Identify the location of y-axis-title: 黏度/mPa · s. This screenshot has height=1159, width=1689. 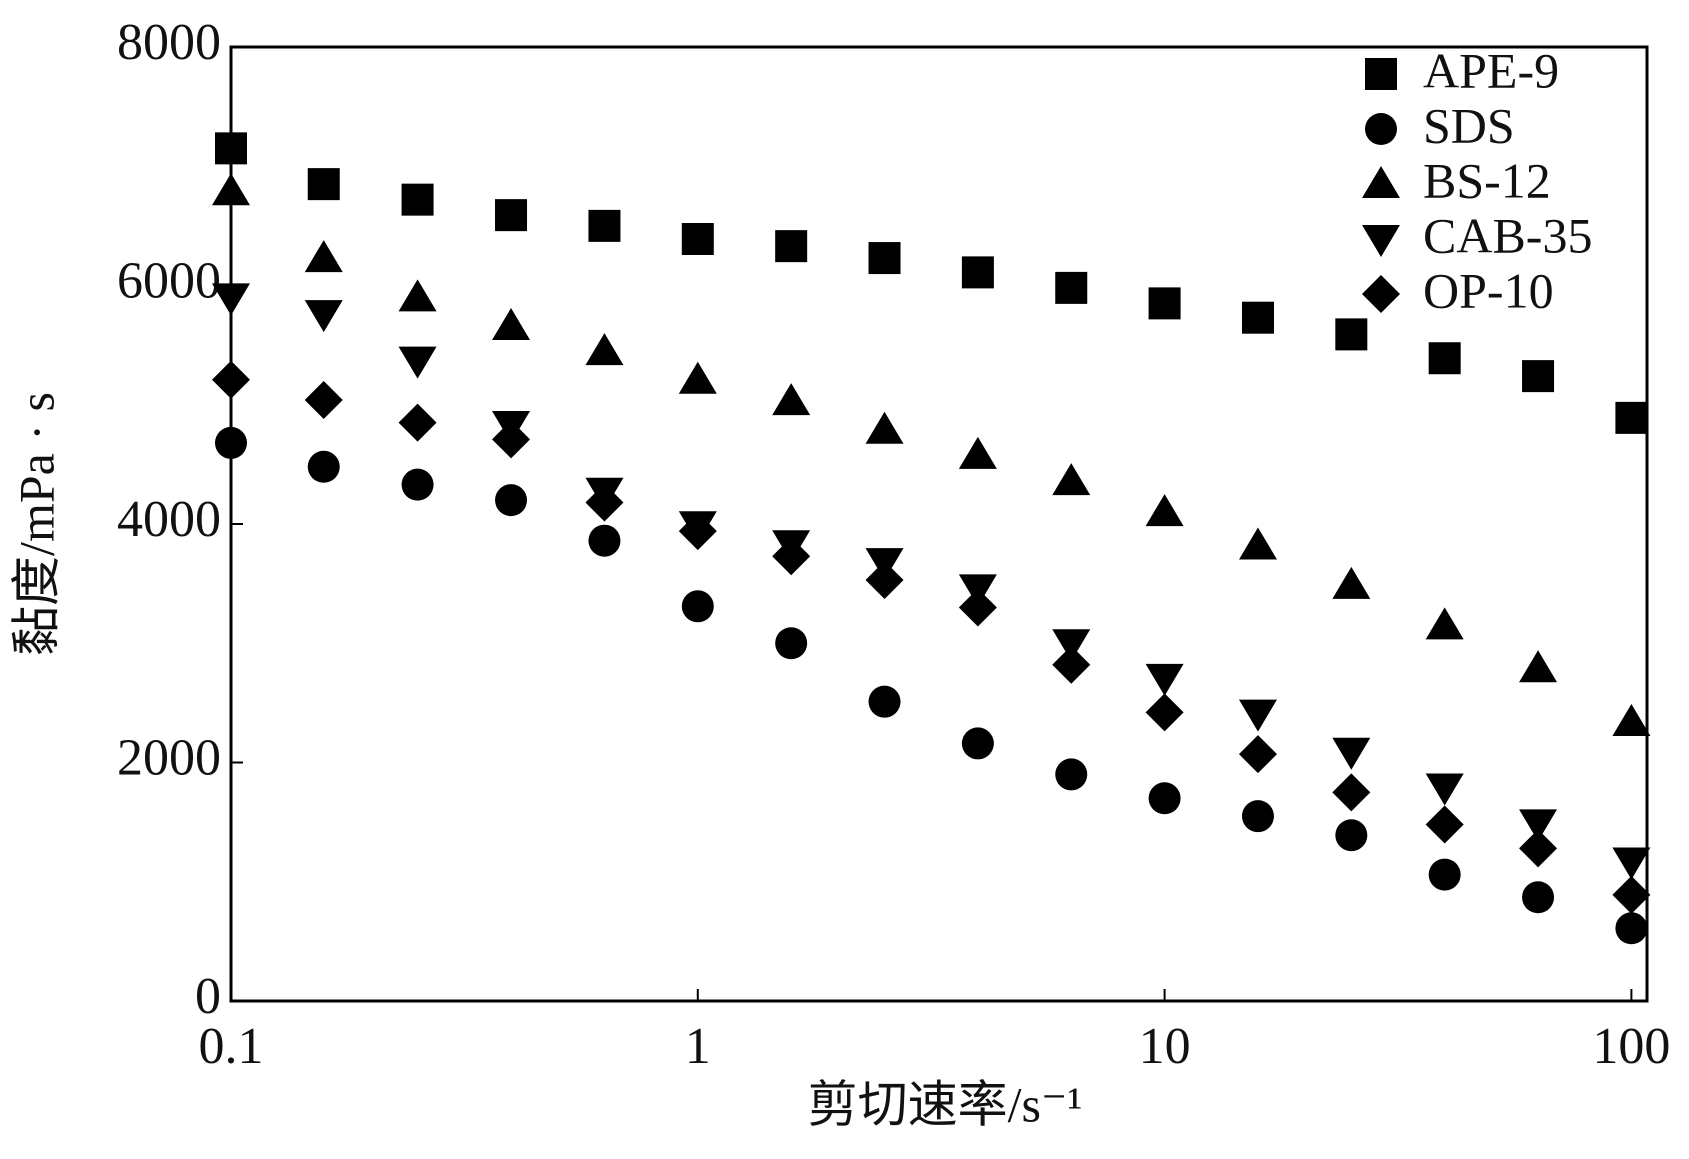
(36, 524).